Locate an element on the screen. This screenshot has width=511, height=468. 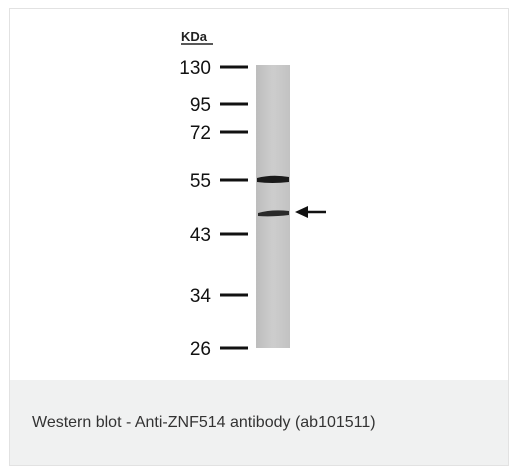
marker-label-43: 43 is located at coordinates (200, 235).